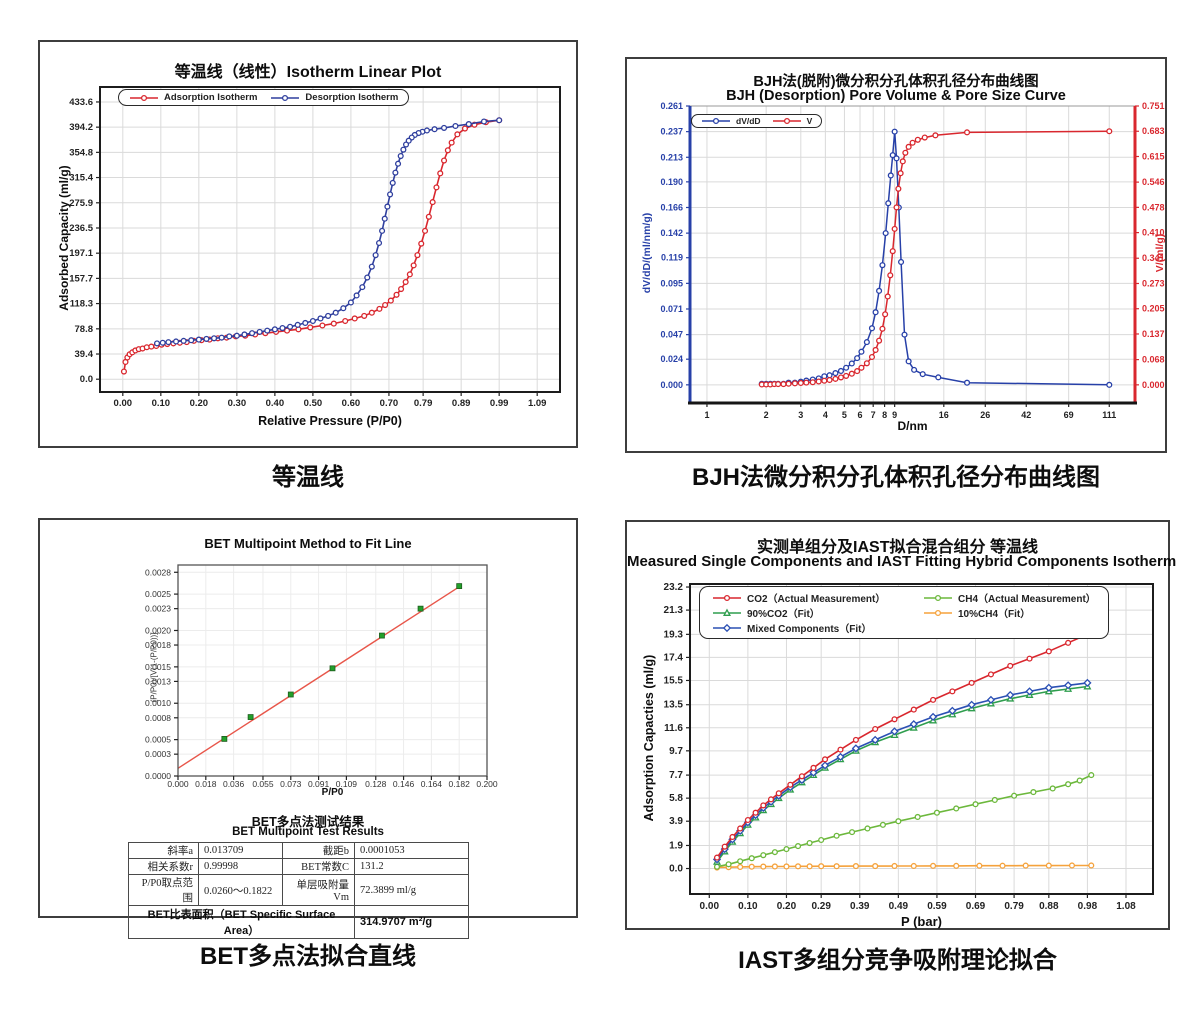 The image size is (1200, 1013). Describe the element at coordinates (787, 906) in the screenshot. I see `svg-text: 0.20` at that location.